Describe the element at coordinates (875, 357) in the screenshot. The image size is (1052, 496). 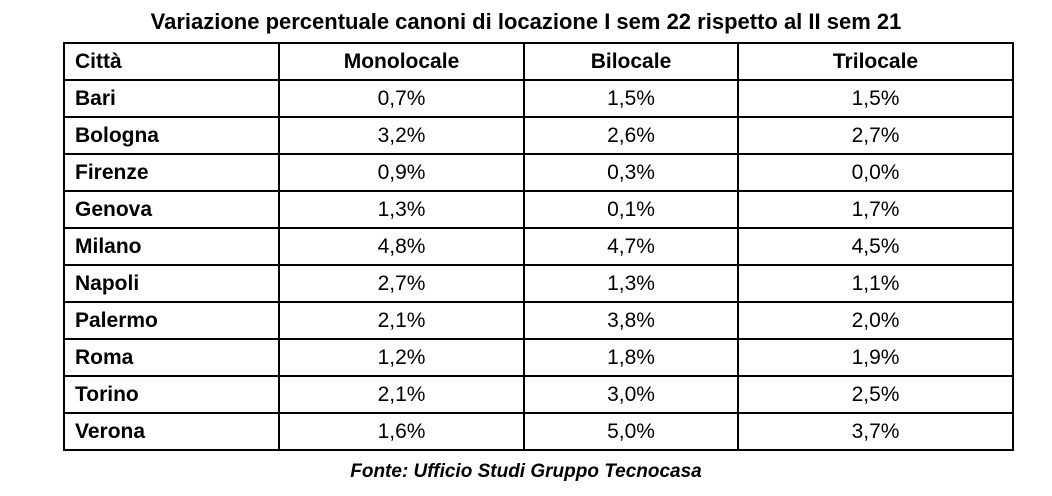
I see `value-trilocale: 1,9%` at that location.